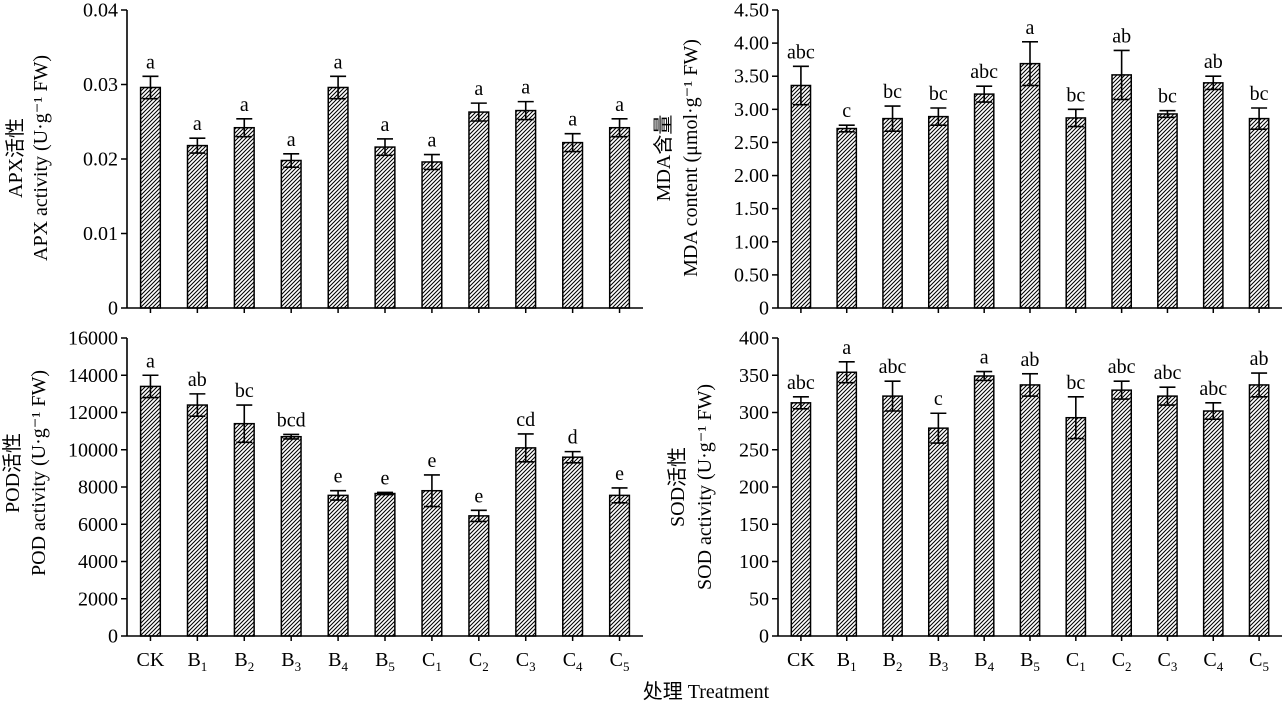  Describe the element at coordinates (1259, 661) in the screenshot. I see `sod-xtick-label: C5` at that location.